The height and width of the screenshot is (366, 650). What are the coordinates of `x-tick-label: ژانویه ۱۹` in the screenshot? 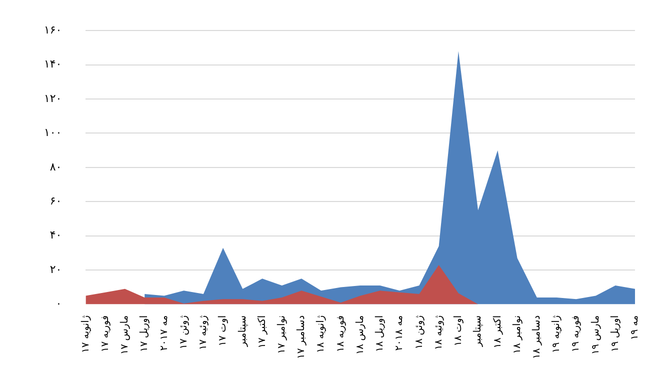 It's located at (556, 334).